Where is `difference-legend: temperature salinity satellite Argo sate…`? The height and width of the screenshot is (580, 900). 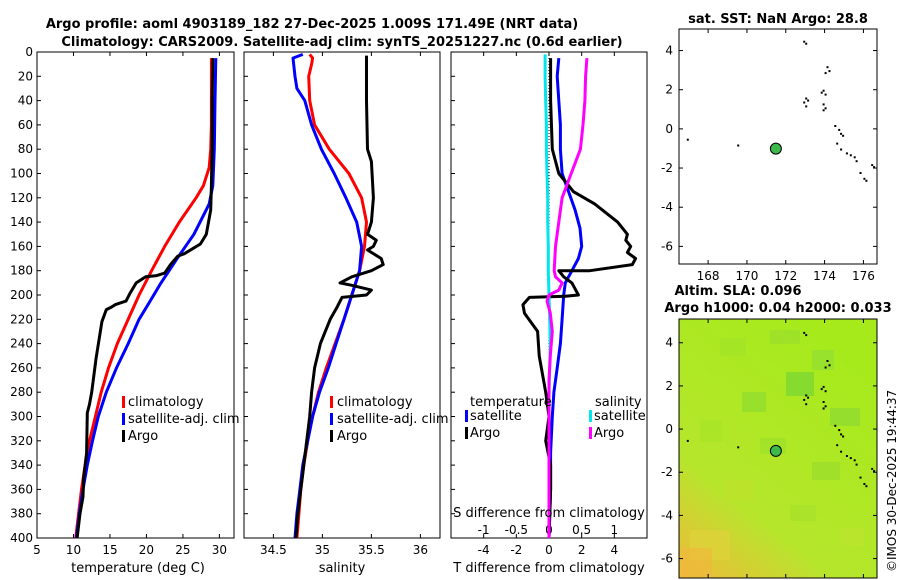
difference-legend: temperature salinity satellite Argo sate… is located at coordinates (555, 418).